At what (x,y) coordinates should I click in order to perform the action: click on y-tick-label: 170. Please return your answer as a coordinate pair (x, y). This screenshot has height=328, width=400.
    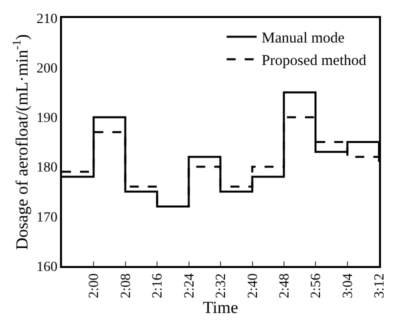
    Looking at the image, I should click on (47, 218).